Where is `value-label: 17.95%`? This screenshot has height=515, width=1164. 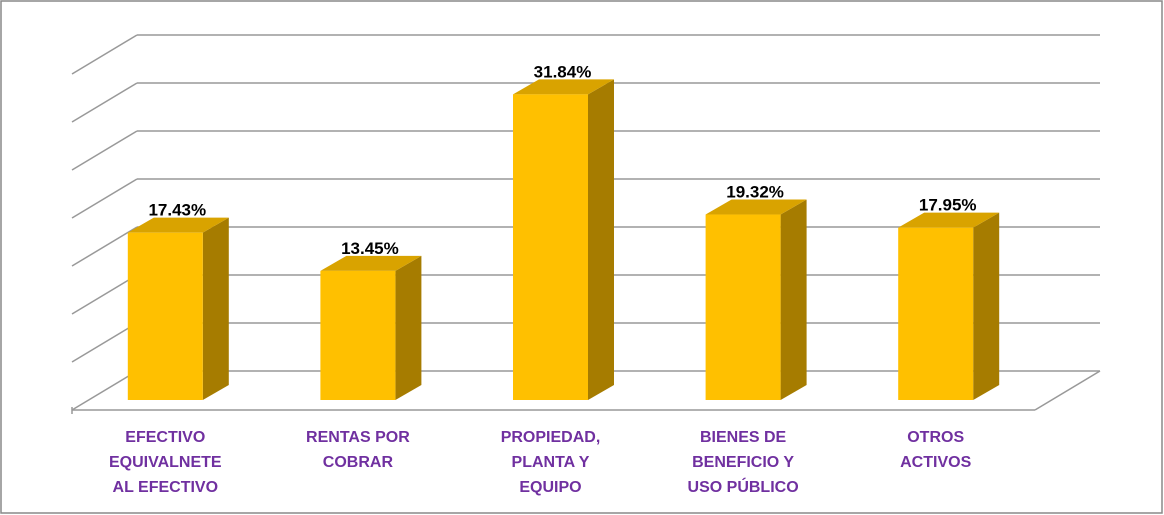
value-label: 17.95% is located at coordinates (948, 205).